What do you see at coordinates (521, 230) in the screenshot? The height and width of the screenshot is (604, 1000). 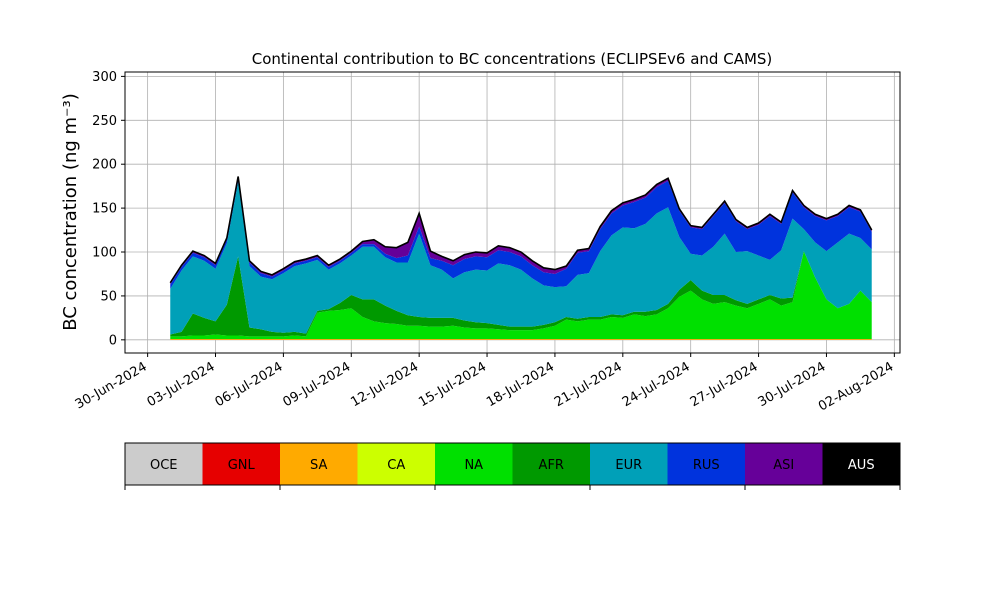 I see `total-line` at bounding box center [521, 230].